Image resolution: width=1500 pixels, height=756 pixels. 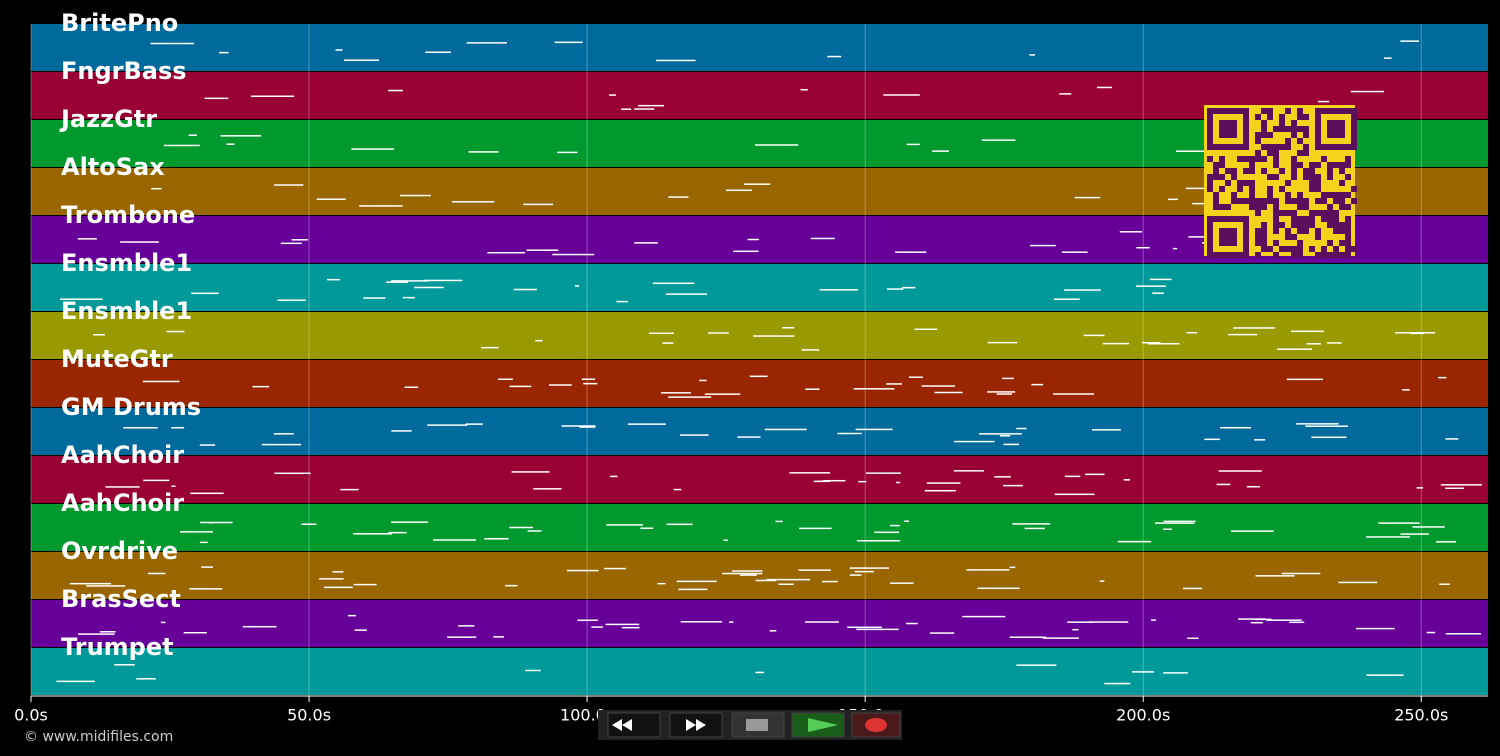 I want to click on x-tick-label: 50.0s, so click(x=309, y=715).